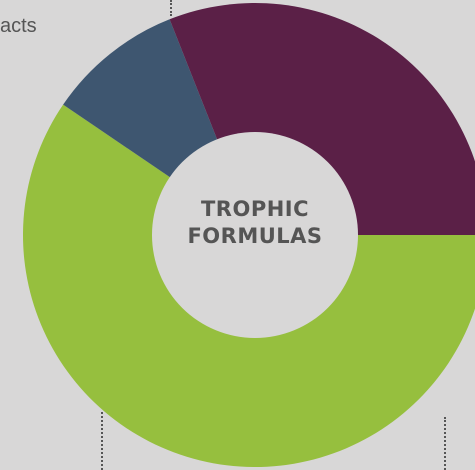 The height and width of the screenshot is (470, 475). I want to click on leader-line-bottom-left, so click(102, 441).